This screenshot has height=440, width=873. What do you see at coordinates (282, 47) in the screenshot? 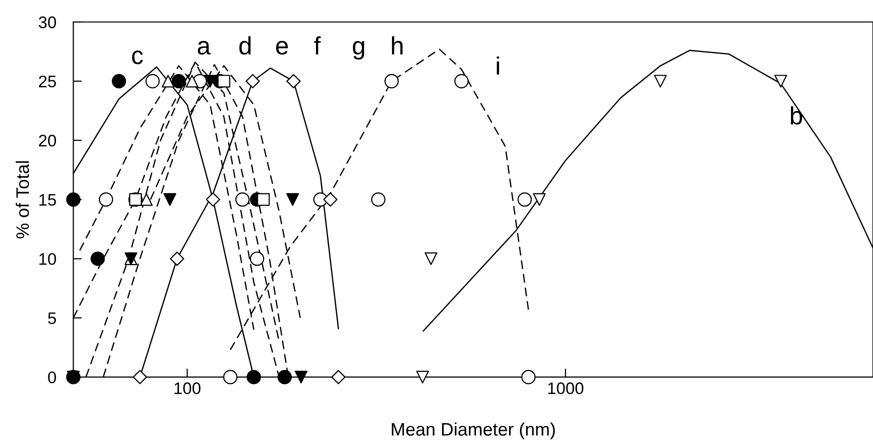
I see `annotation: e` at bounding box center [282, 47].